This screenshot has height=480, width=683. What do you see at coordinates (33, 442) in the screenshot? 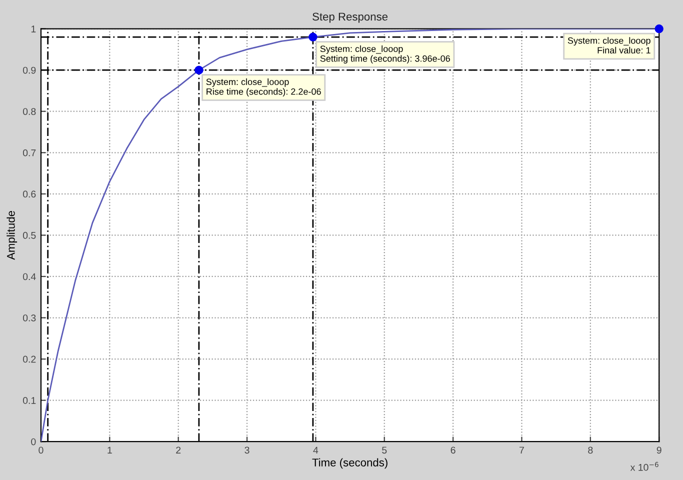
I see `y-tick-label: 0` at bounding box center [33, 442].